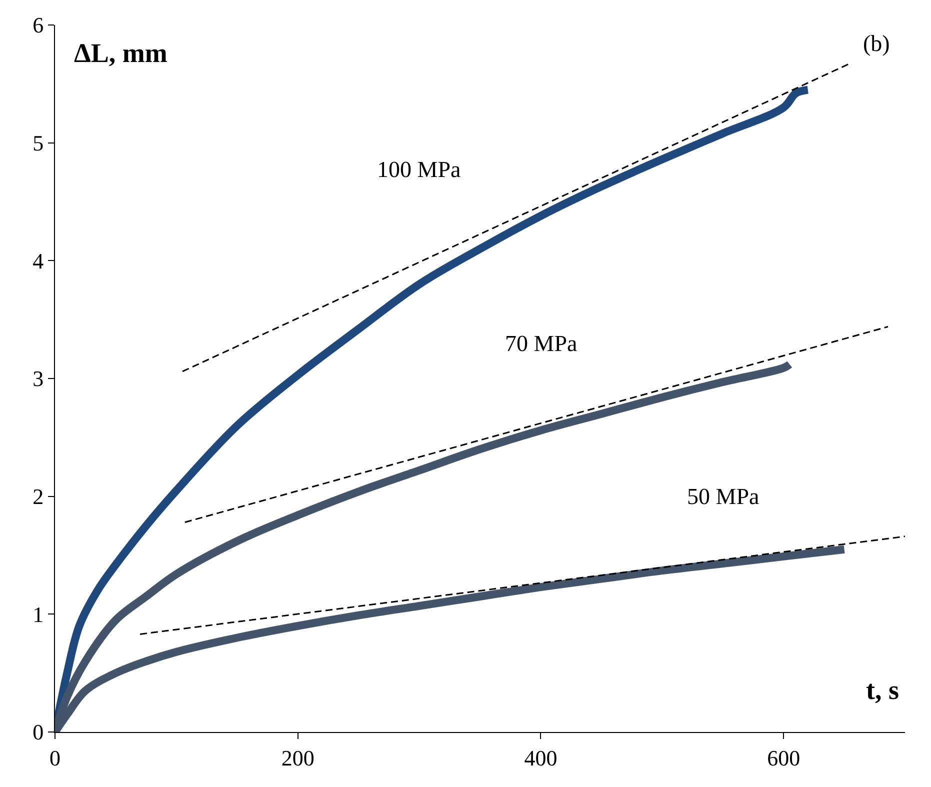  I want to click on x-tick-label: 0, so click(55, 757).